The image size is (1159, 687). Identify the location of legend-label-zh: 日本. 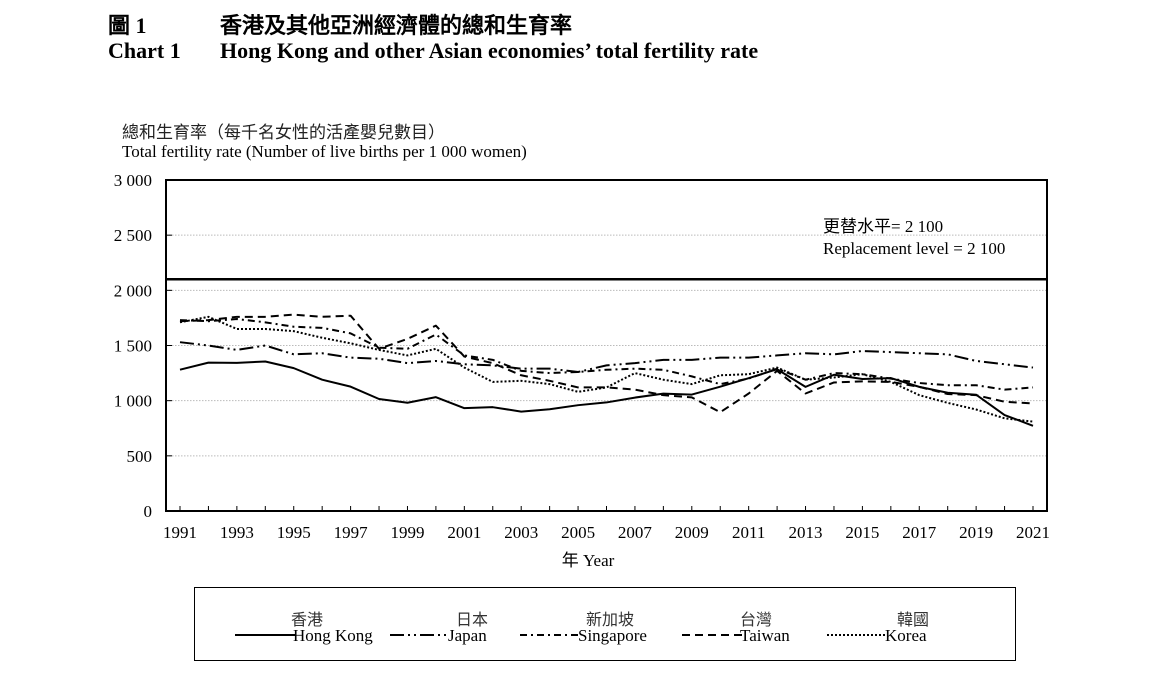
(472, 620).